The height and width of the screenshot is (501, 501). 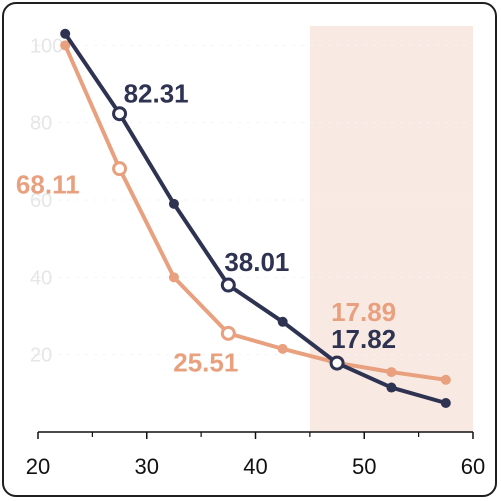 I want to click on data-label: 68.11, so click(x=48, y=185).